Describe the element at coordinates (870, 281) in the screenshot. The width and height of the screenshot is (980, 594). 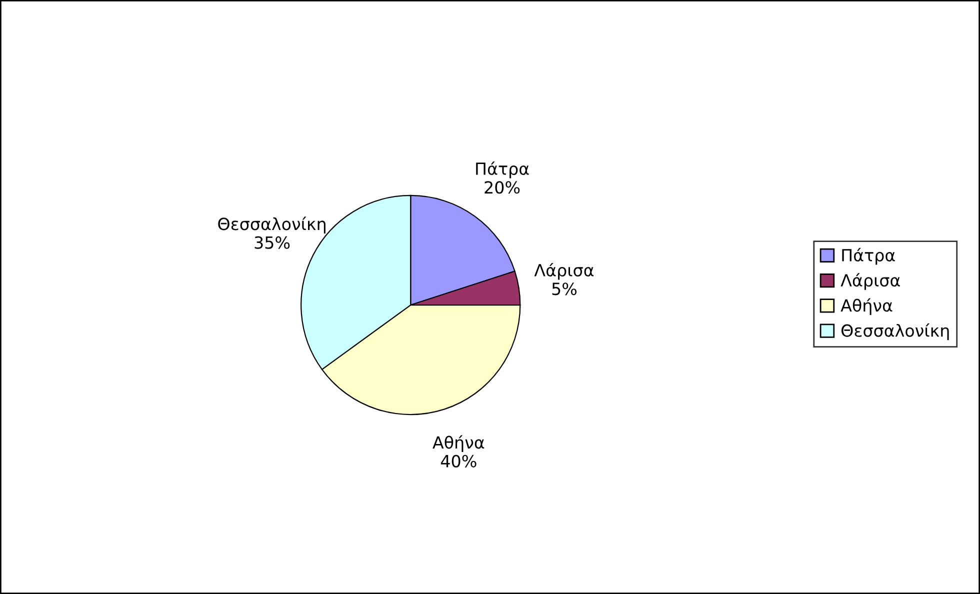
I see `legend-label: Λάρισα` at that location.